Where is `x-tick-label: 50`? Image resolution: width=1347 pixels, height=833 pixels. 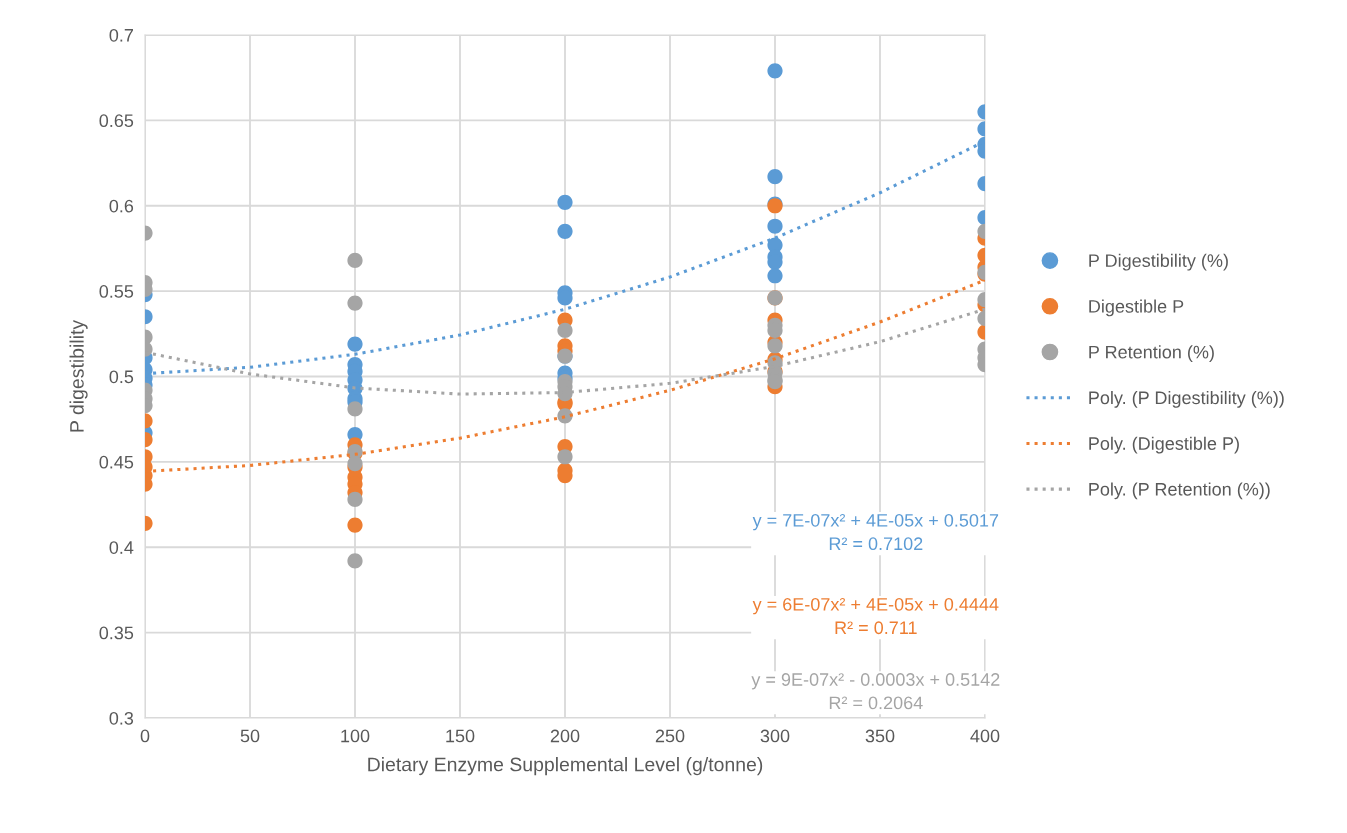
x-tick-label: 50 is located at coordinates (250, 736).